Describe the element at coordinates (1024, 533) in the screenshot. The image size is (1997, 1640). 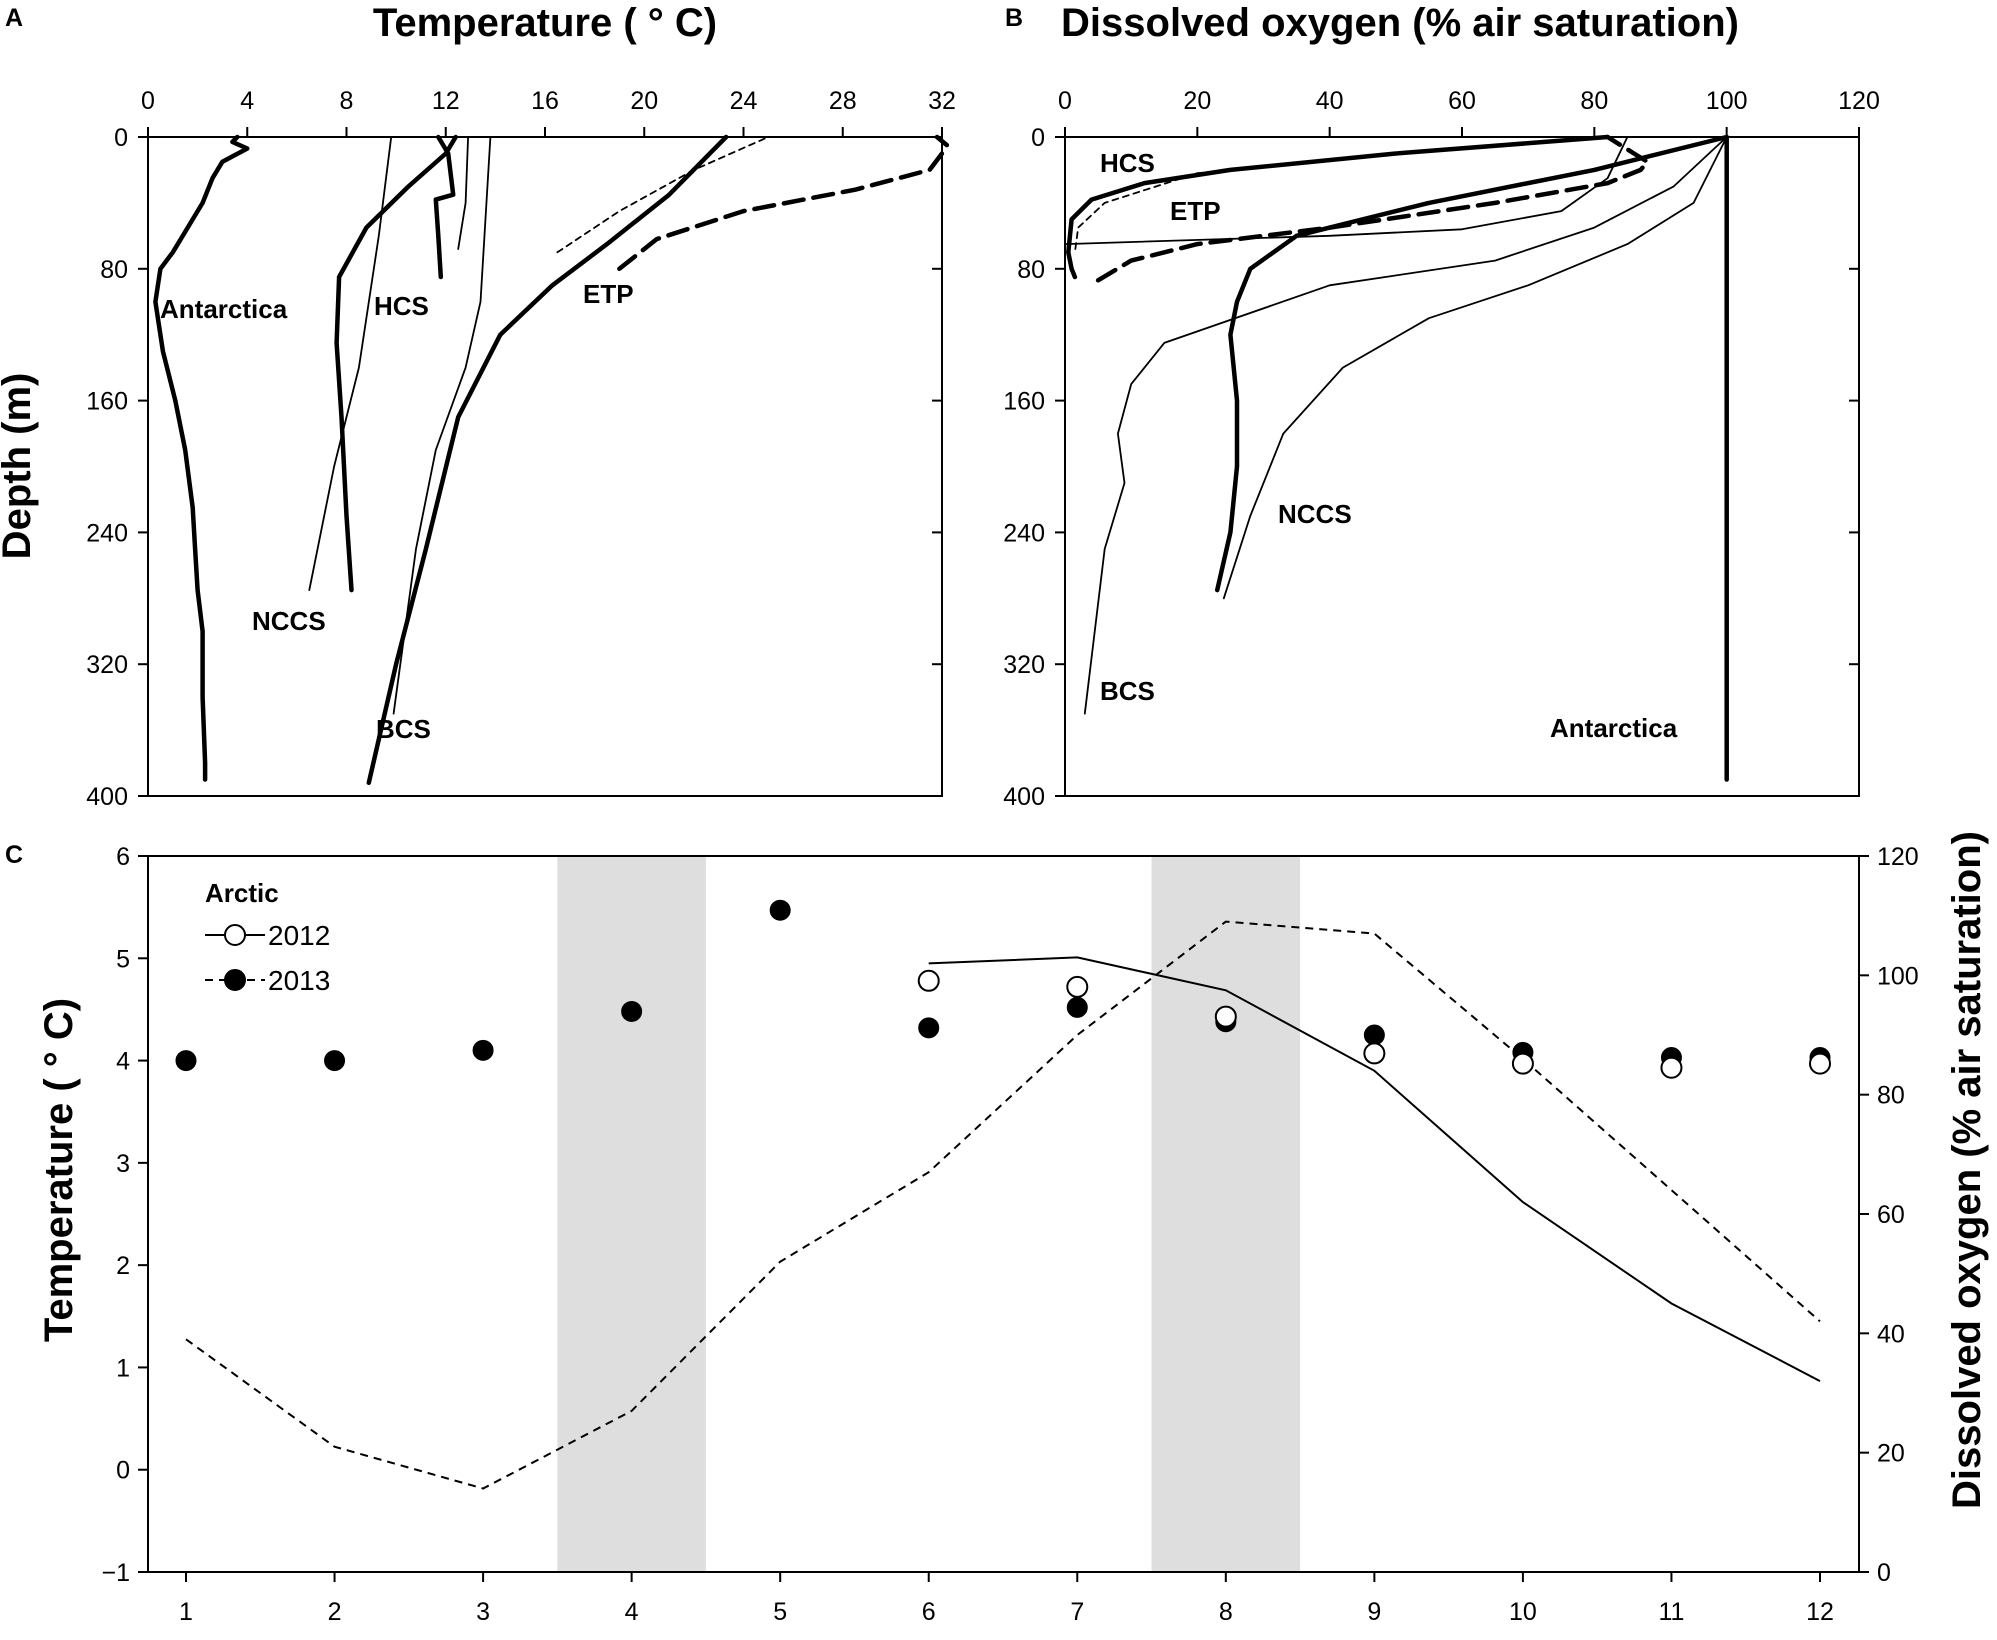
I see `b-ytick-label: 240` at that location.